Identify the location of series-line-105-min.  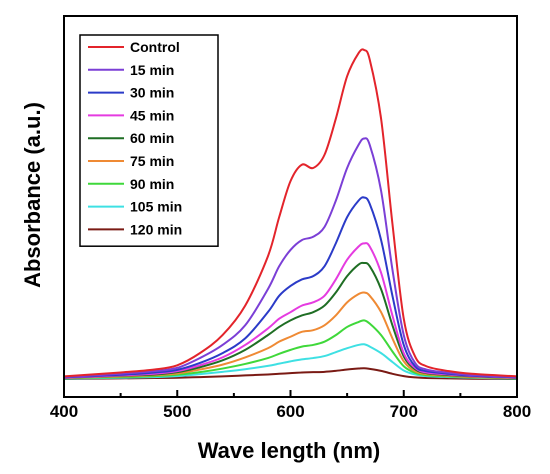
(290, 361).